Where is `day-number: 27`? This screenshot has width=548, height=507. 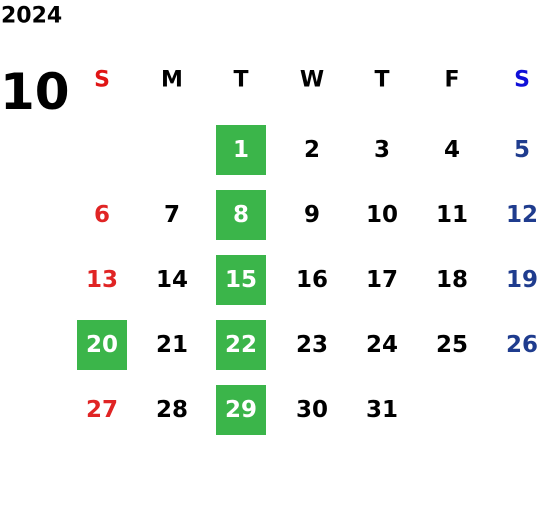 day-number: 27 is located at coordinates (102, 410).